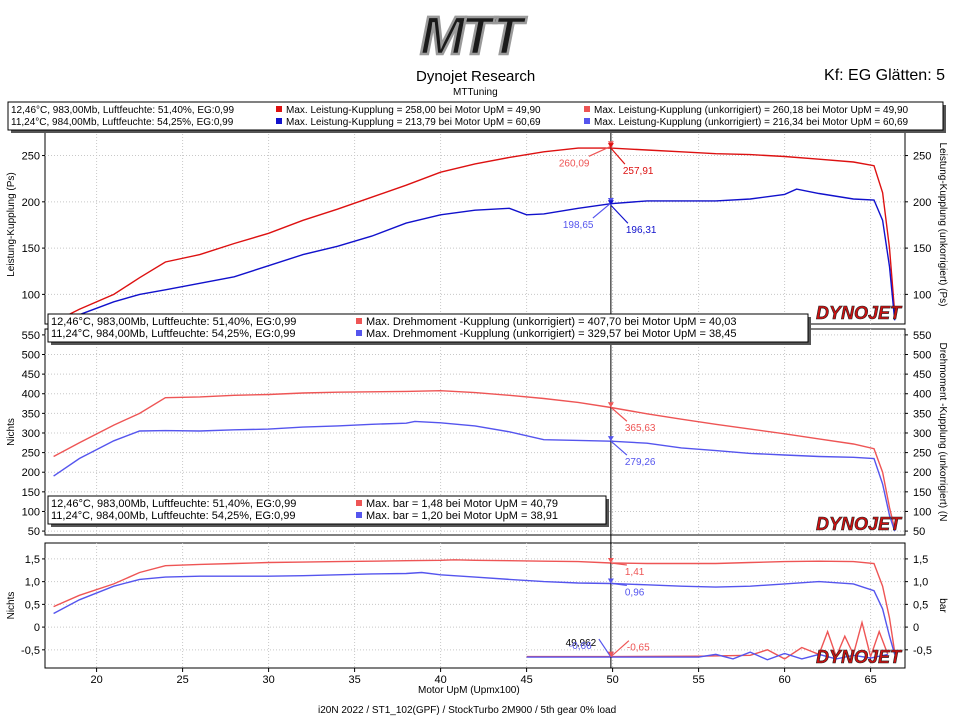 The height and width of the screenshot is (717, 957). I want to click on power-y-axis-label-right: Leistung-Kupplung (unkorrigiert) (Ps), so click(942, 225).